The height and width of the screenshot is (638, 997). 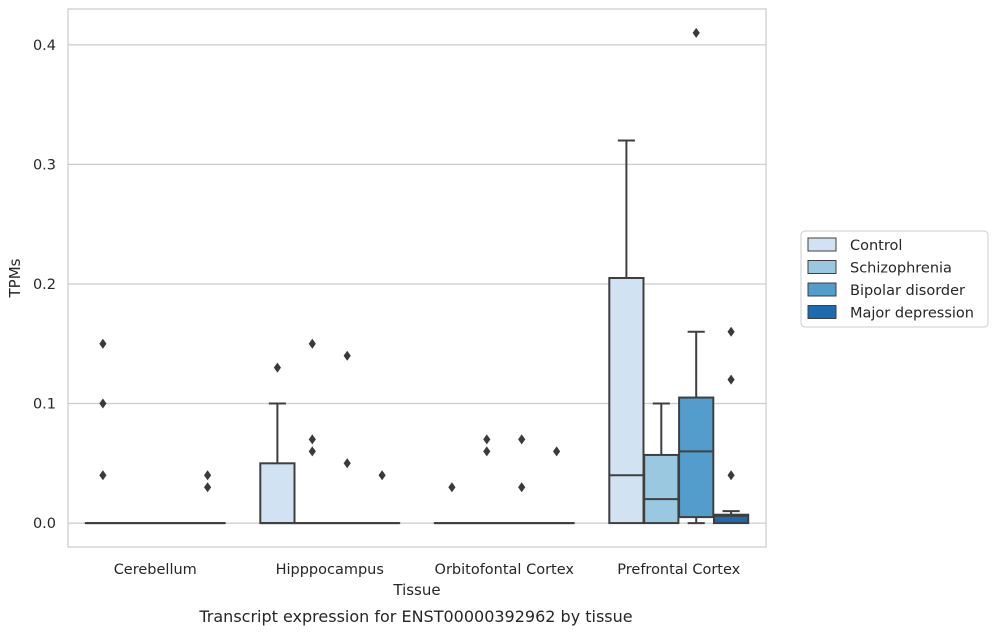 What do you see at coordinates (416, 590) in the screenshot?
I see `x-axis-label: Tissue` at bounding box center [416, 590].